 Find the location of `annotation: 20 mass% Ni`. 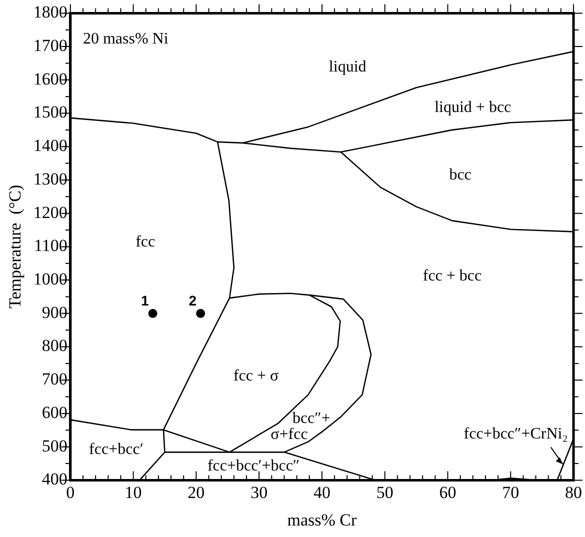

annotation: 20 mass% Ni is located at coordinates (125, 39).